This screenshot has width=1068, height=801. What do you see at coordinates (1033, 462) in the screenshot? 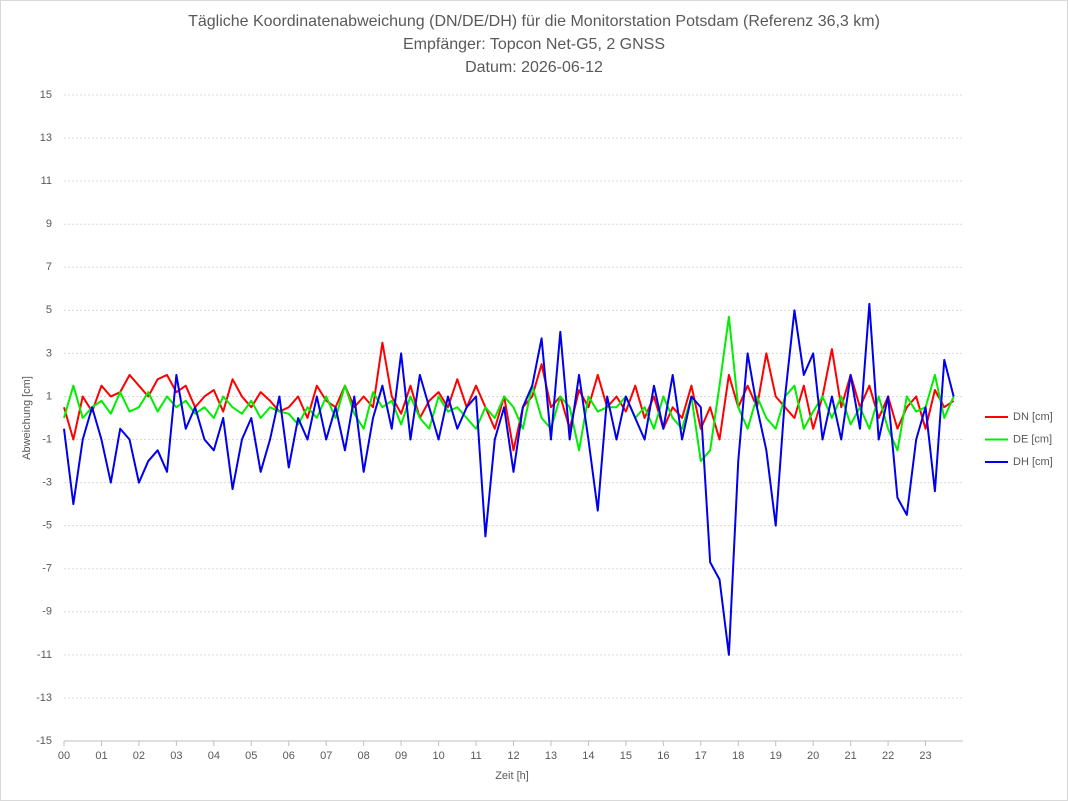
I see `legend-label: DH [cm]` at bounding box center [1033, 462].